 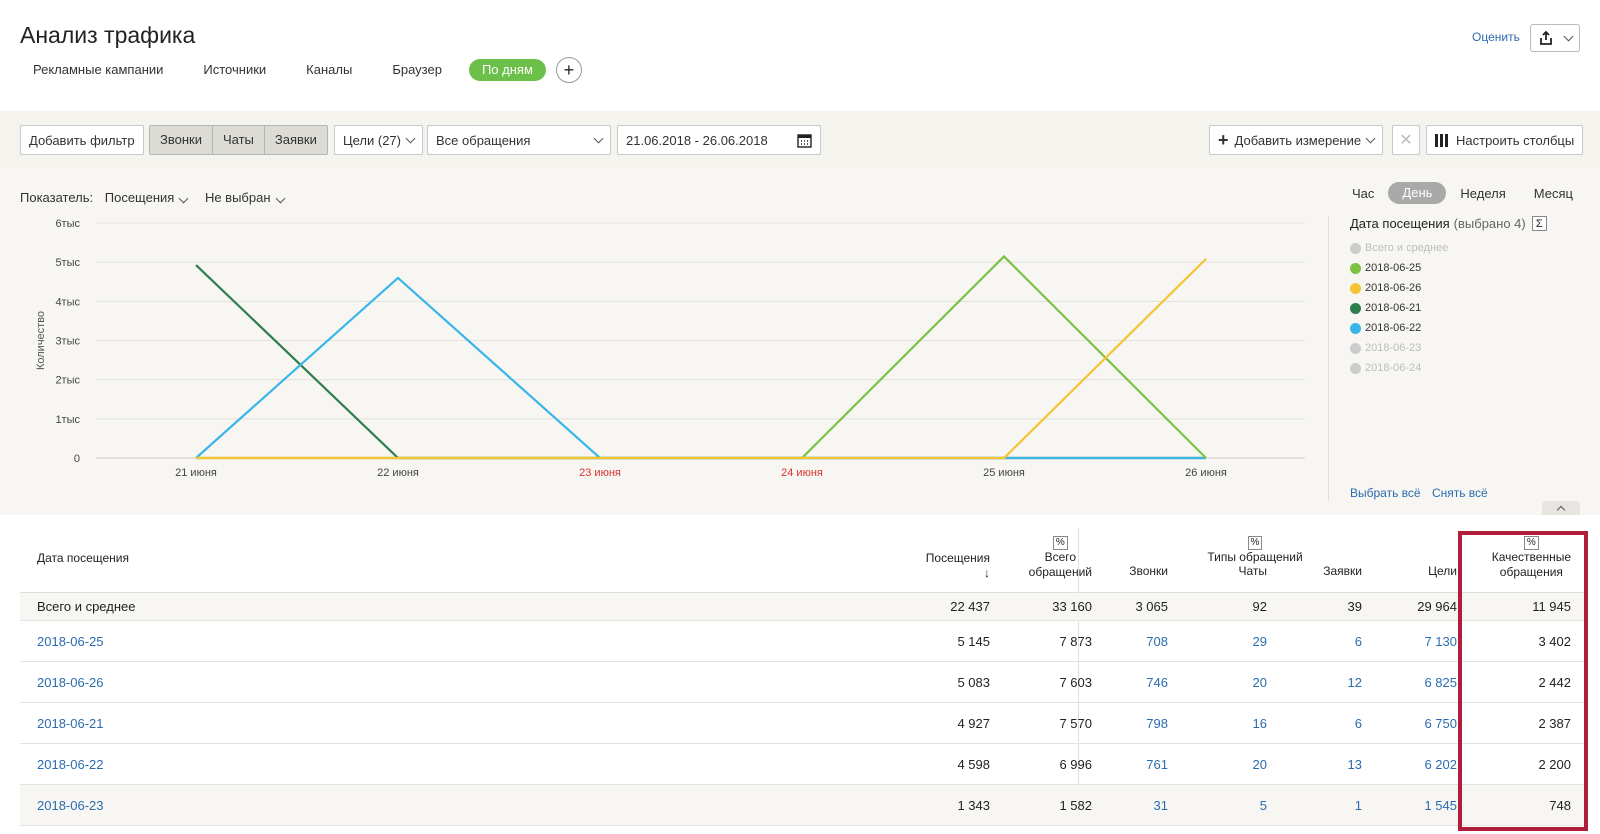 What do you see at coordinates (1475, 348) in the screenshot?
I see `legend-item: 2018-06-23` at bounding box center [1475, 348].